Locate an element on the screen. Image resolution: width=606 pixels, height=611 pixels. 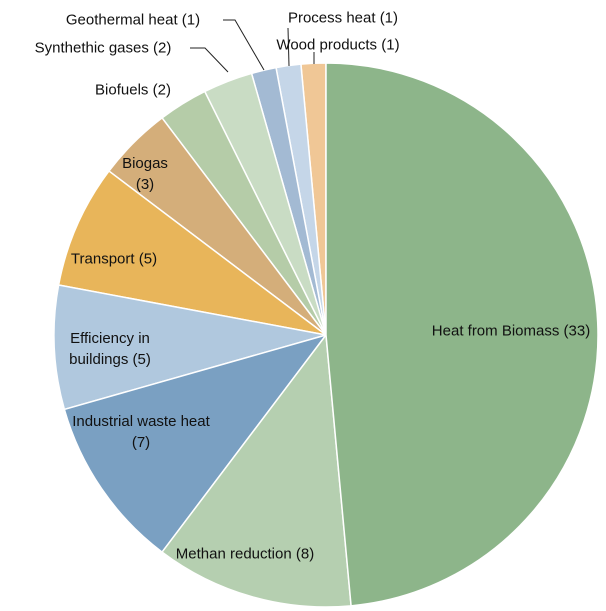
slice-label: Heat from Biomass (33) is located at coordinates (511, 331).